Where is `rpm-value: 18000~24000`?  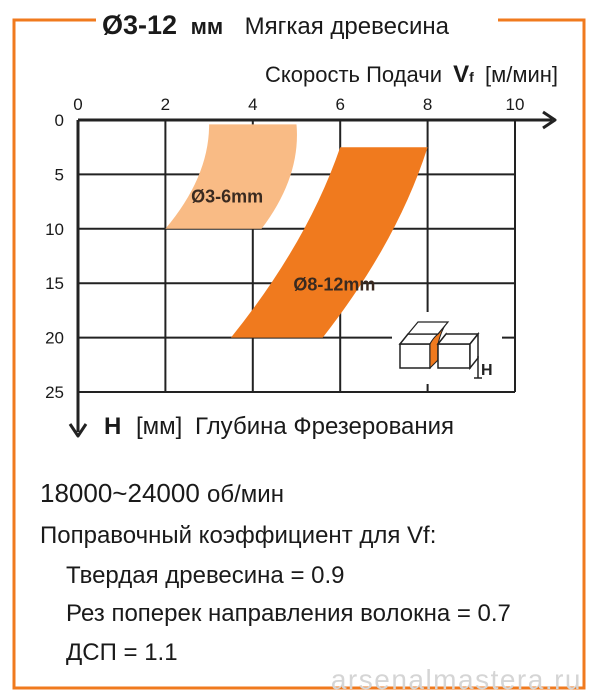
rpm-value: 18000~24000 is located at coordinates (120, 493).